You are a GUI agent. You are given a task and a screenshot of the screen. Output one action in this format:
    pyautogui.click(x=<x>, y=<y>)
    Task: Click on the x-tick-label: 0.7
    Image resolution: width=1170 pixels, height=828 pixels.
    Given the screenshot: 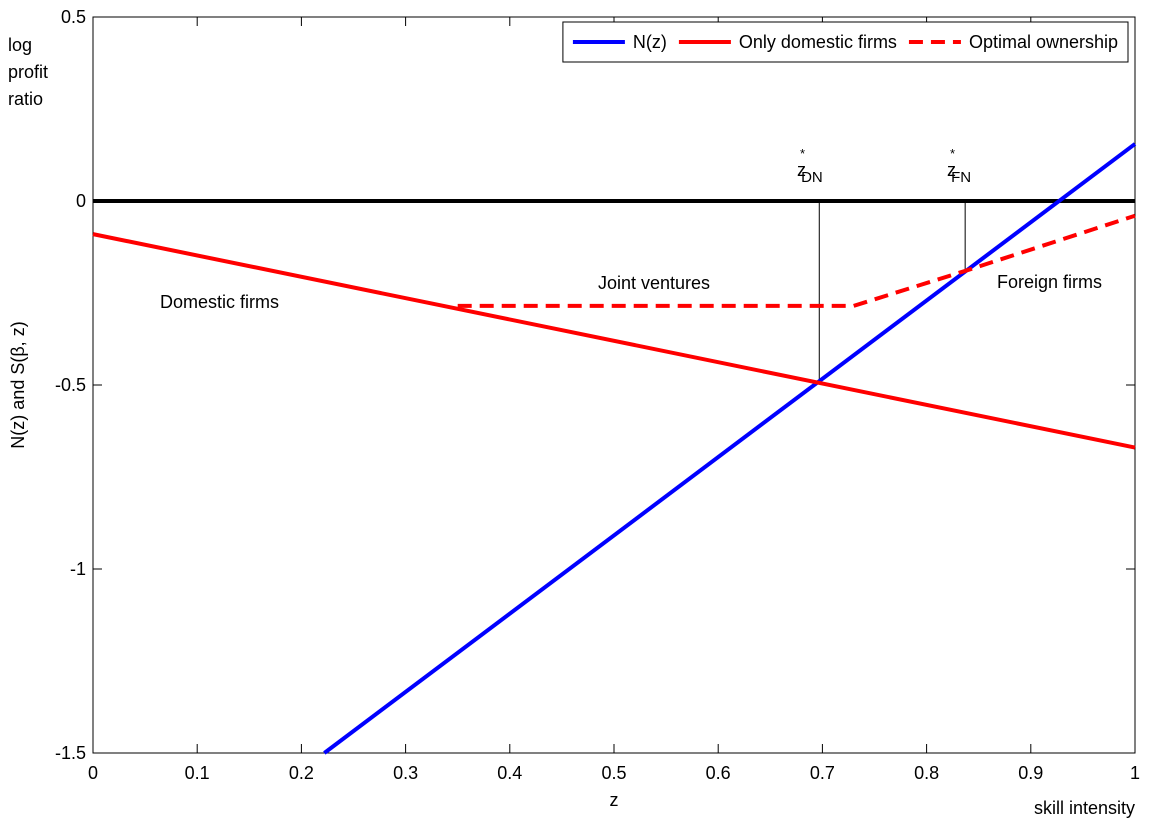 What is the action you would take?
    pyautogui.click(x=822, y=773)
    